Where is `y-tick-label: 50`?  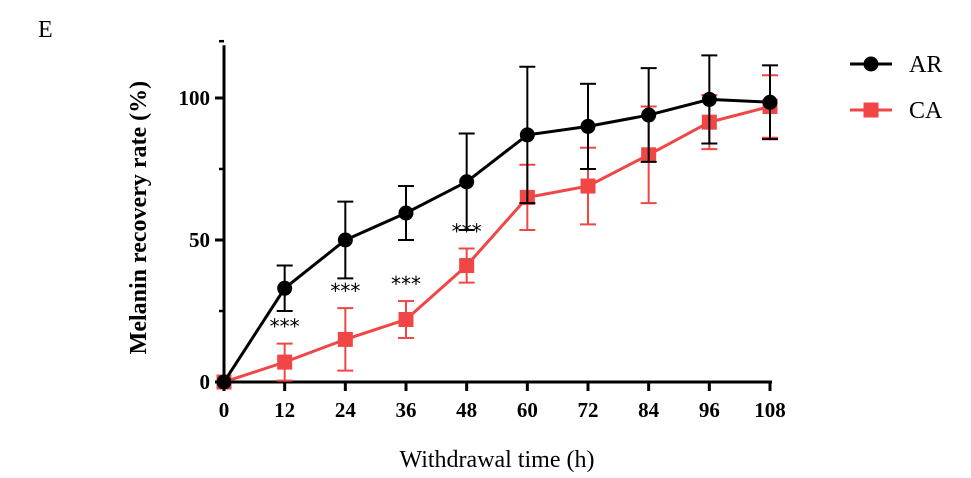 y-tick-label: 50 is located at coordinates (199, 240).